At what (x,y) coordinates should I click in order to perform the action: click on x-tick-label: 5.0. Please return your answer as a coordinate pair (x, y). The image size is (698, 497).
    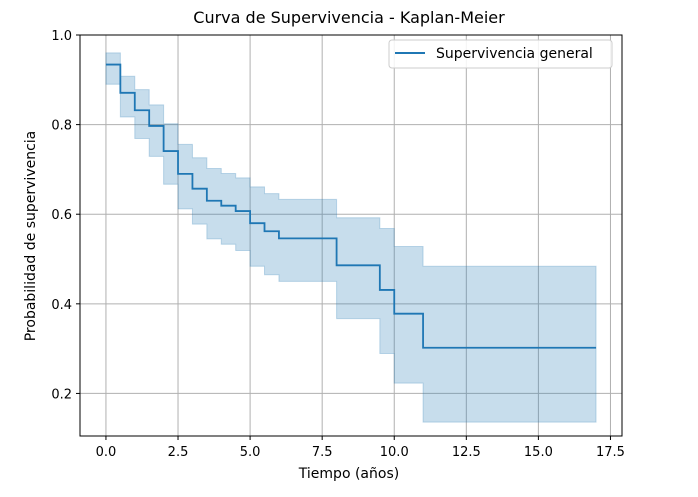
    Looking at the image, I should click on (250, 452).